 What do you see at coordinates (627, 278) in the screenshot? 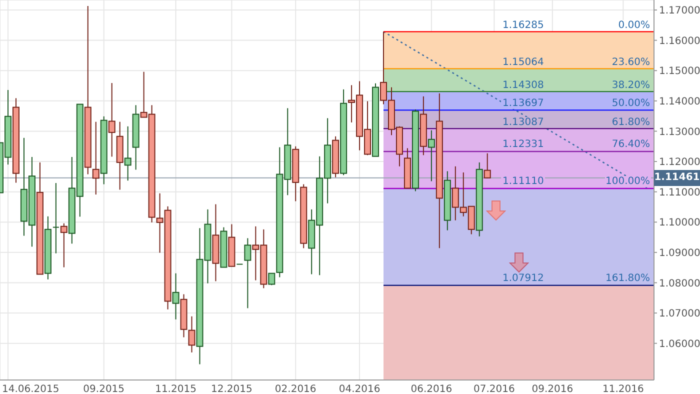
I see `annotation: 161.80%` at bounding box center [627, 278].